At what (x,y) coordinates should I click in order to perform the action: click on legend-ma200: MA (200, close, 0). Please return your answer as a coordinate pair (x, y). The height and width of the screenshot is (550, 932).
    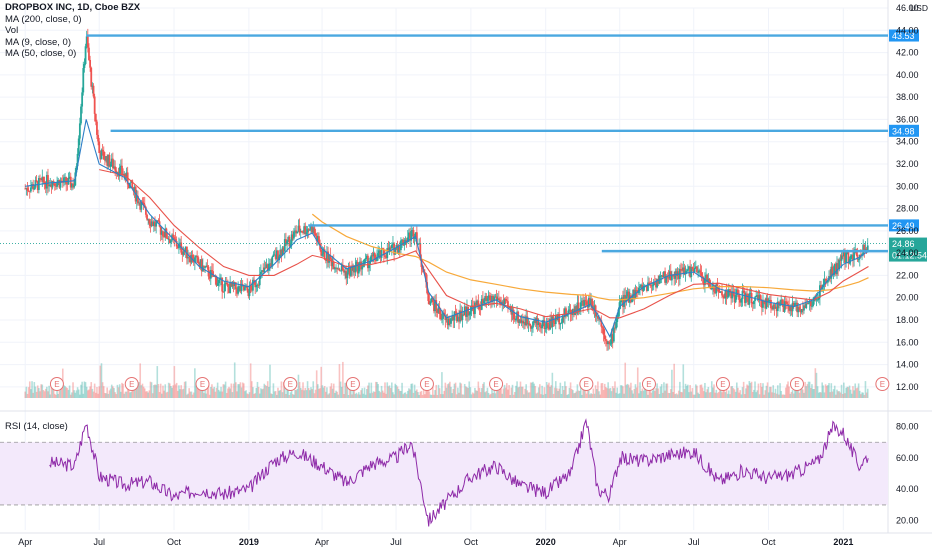
    Looking at the image, I should click on (43, 19).